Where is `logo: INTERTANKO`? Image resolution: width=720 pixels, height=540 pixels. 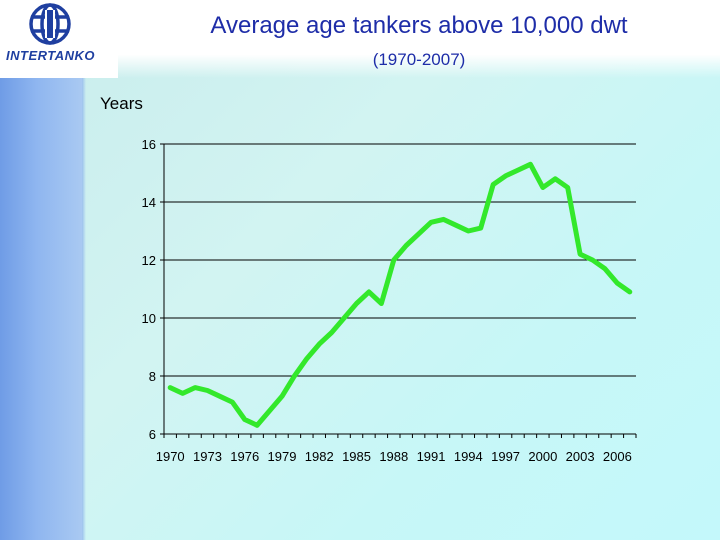
logo: INTERTANKO is located at coordinates (59, 39).